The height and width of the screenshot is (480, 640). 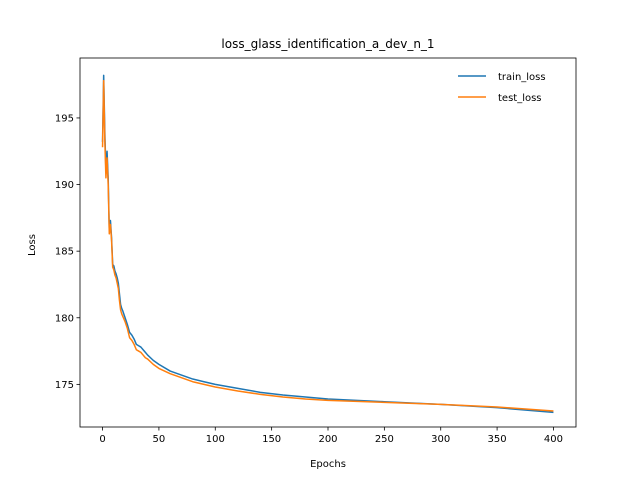 What do you see at coordinates (440, 439) in the screenshot?
I see `x-tick-label: 300` at bounding box center [440, 439].